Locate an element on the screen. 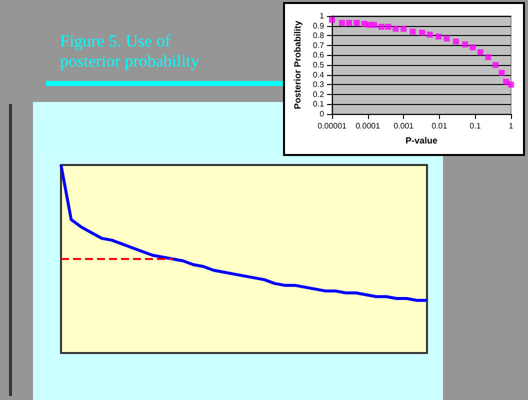  y-tick-label: 0.3 is located at coordinates (318, 85).